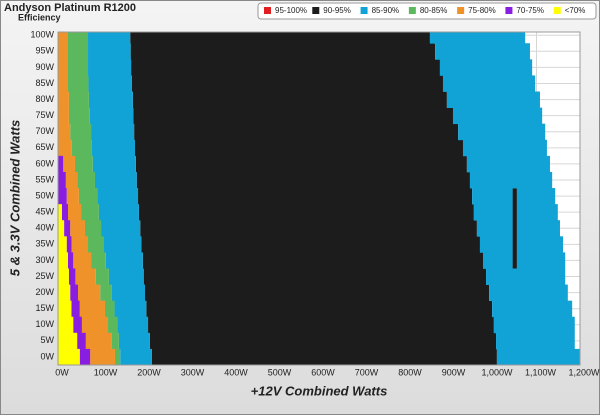 This screenshot has width=600, height=415. Describe the element at coordinates (575, 10) in the screenshot. I see `legend-label: <70%` at that location.